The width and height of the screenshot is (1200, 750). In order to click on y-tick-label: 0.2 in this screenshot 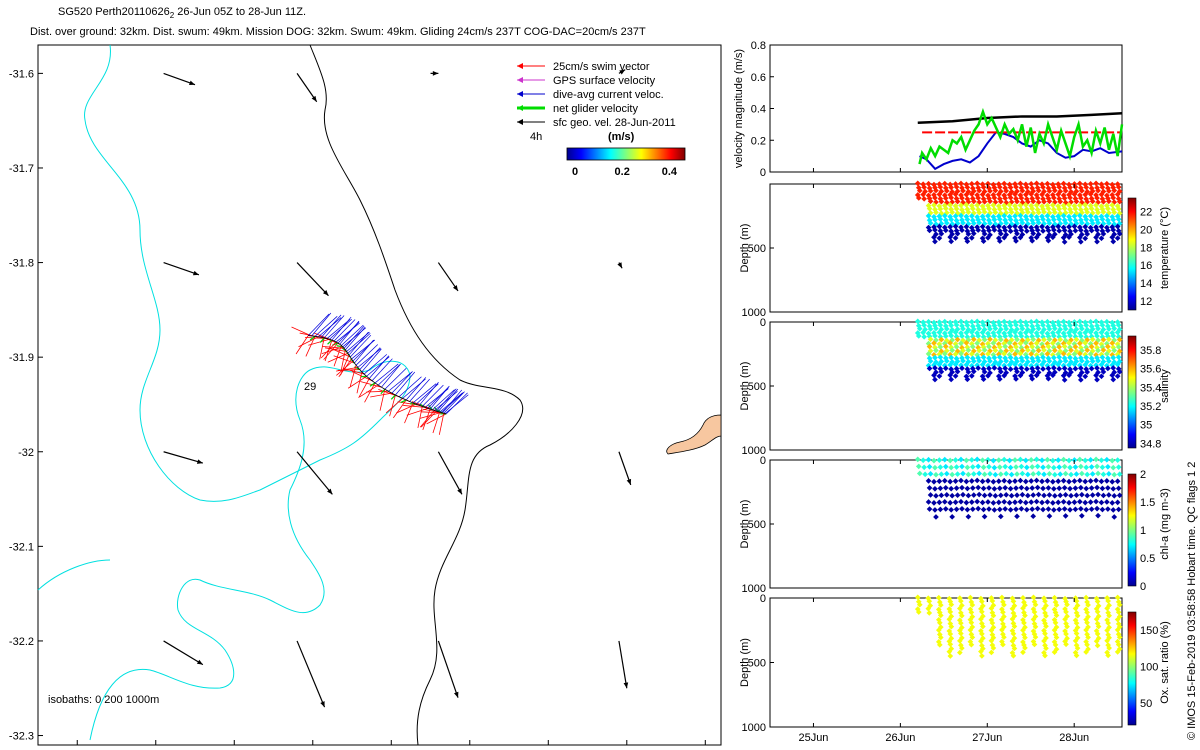, I will do `click(758, 141)`.